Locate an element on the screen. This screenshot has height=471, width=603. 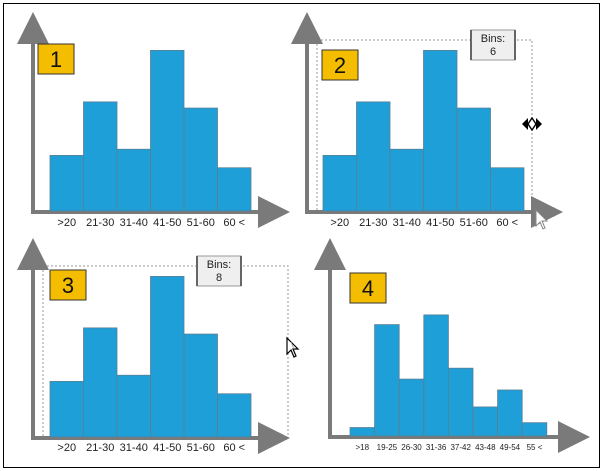
resize-handle-icon is located at coordinates (532, 124).